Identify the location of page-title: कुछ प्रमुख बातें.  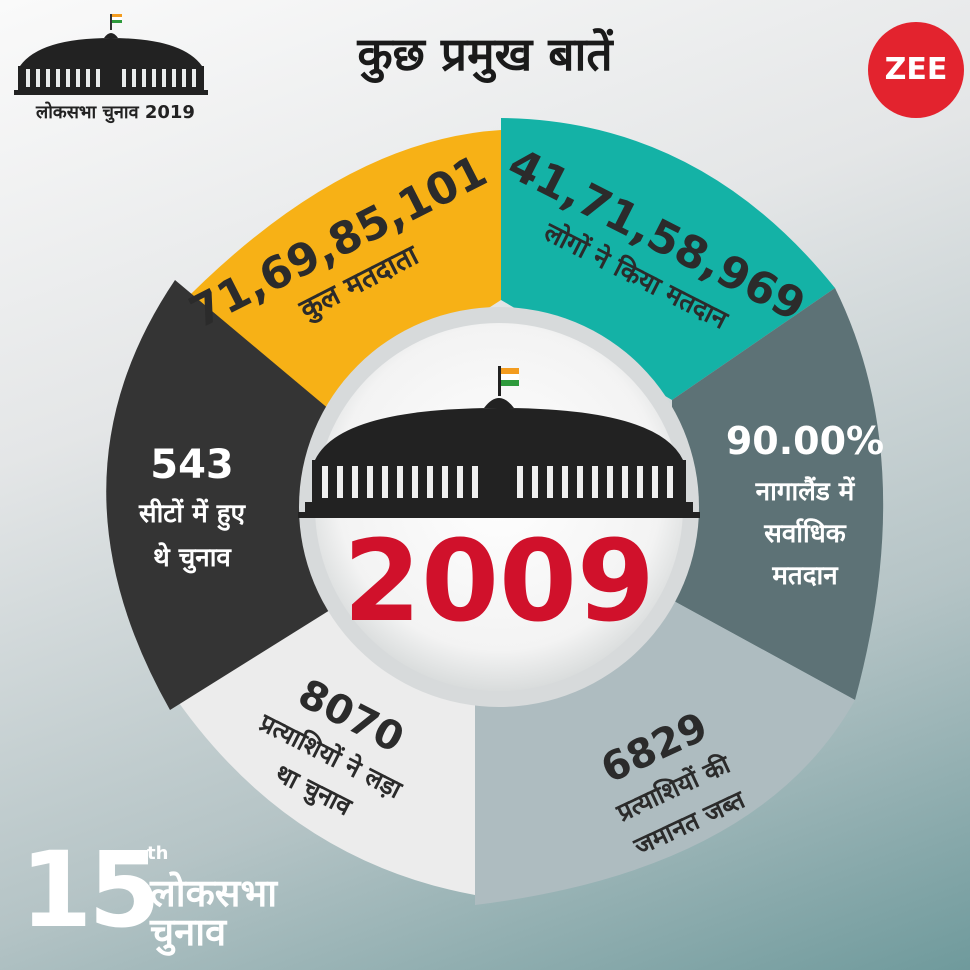
(485, 54).